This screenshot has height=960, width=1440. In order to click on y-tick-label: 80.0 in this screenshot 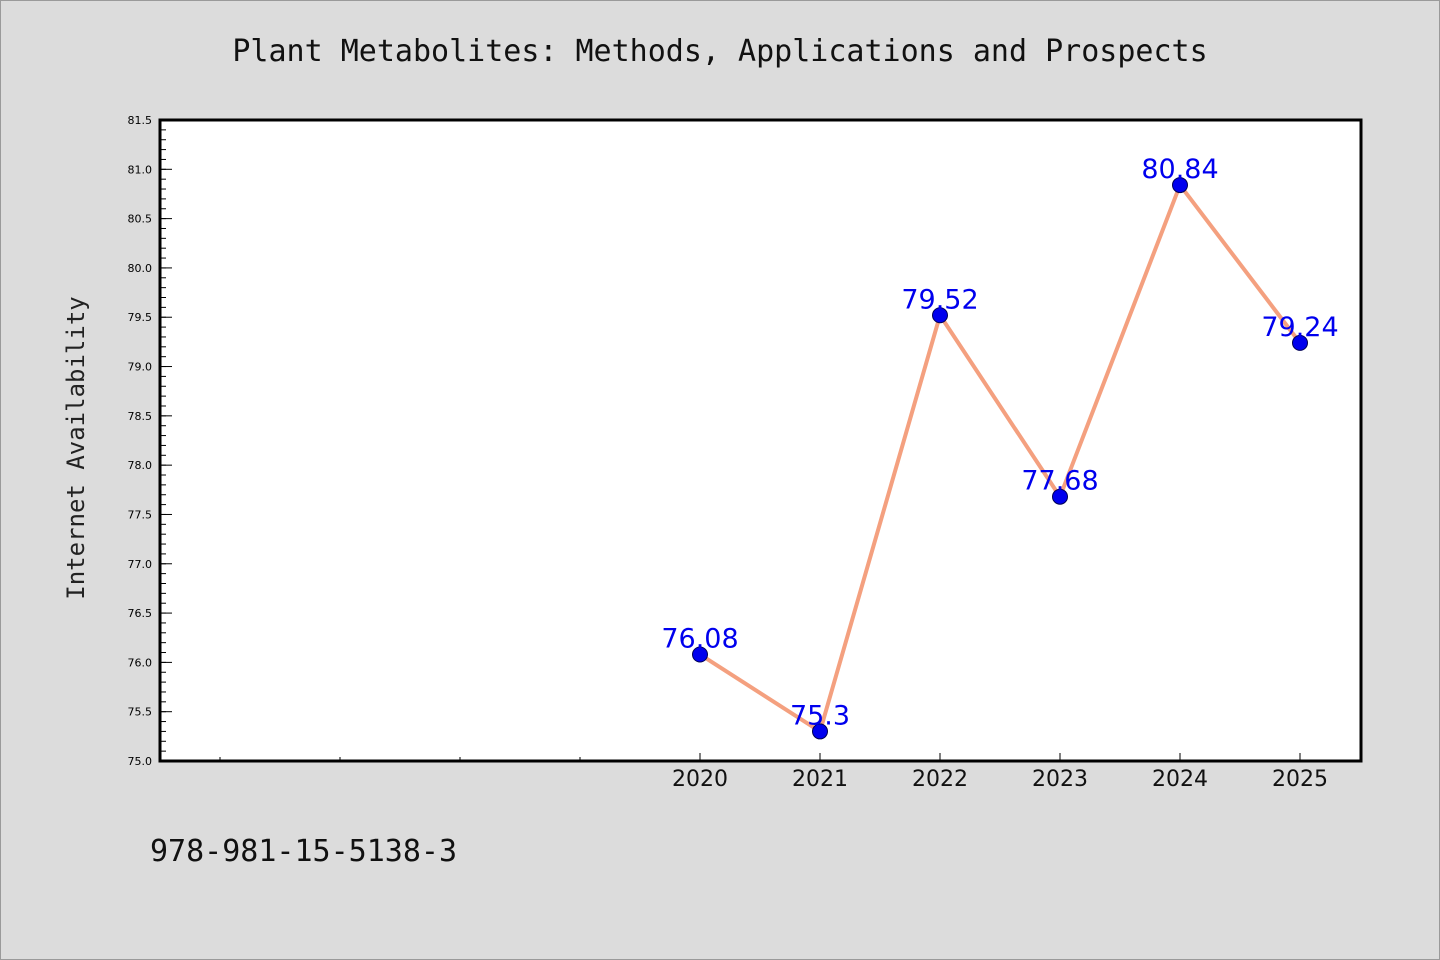, I will do `click(140, 268)`.